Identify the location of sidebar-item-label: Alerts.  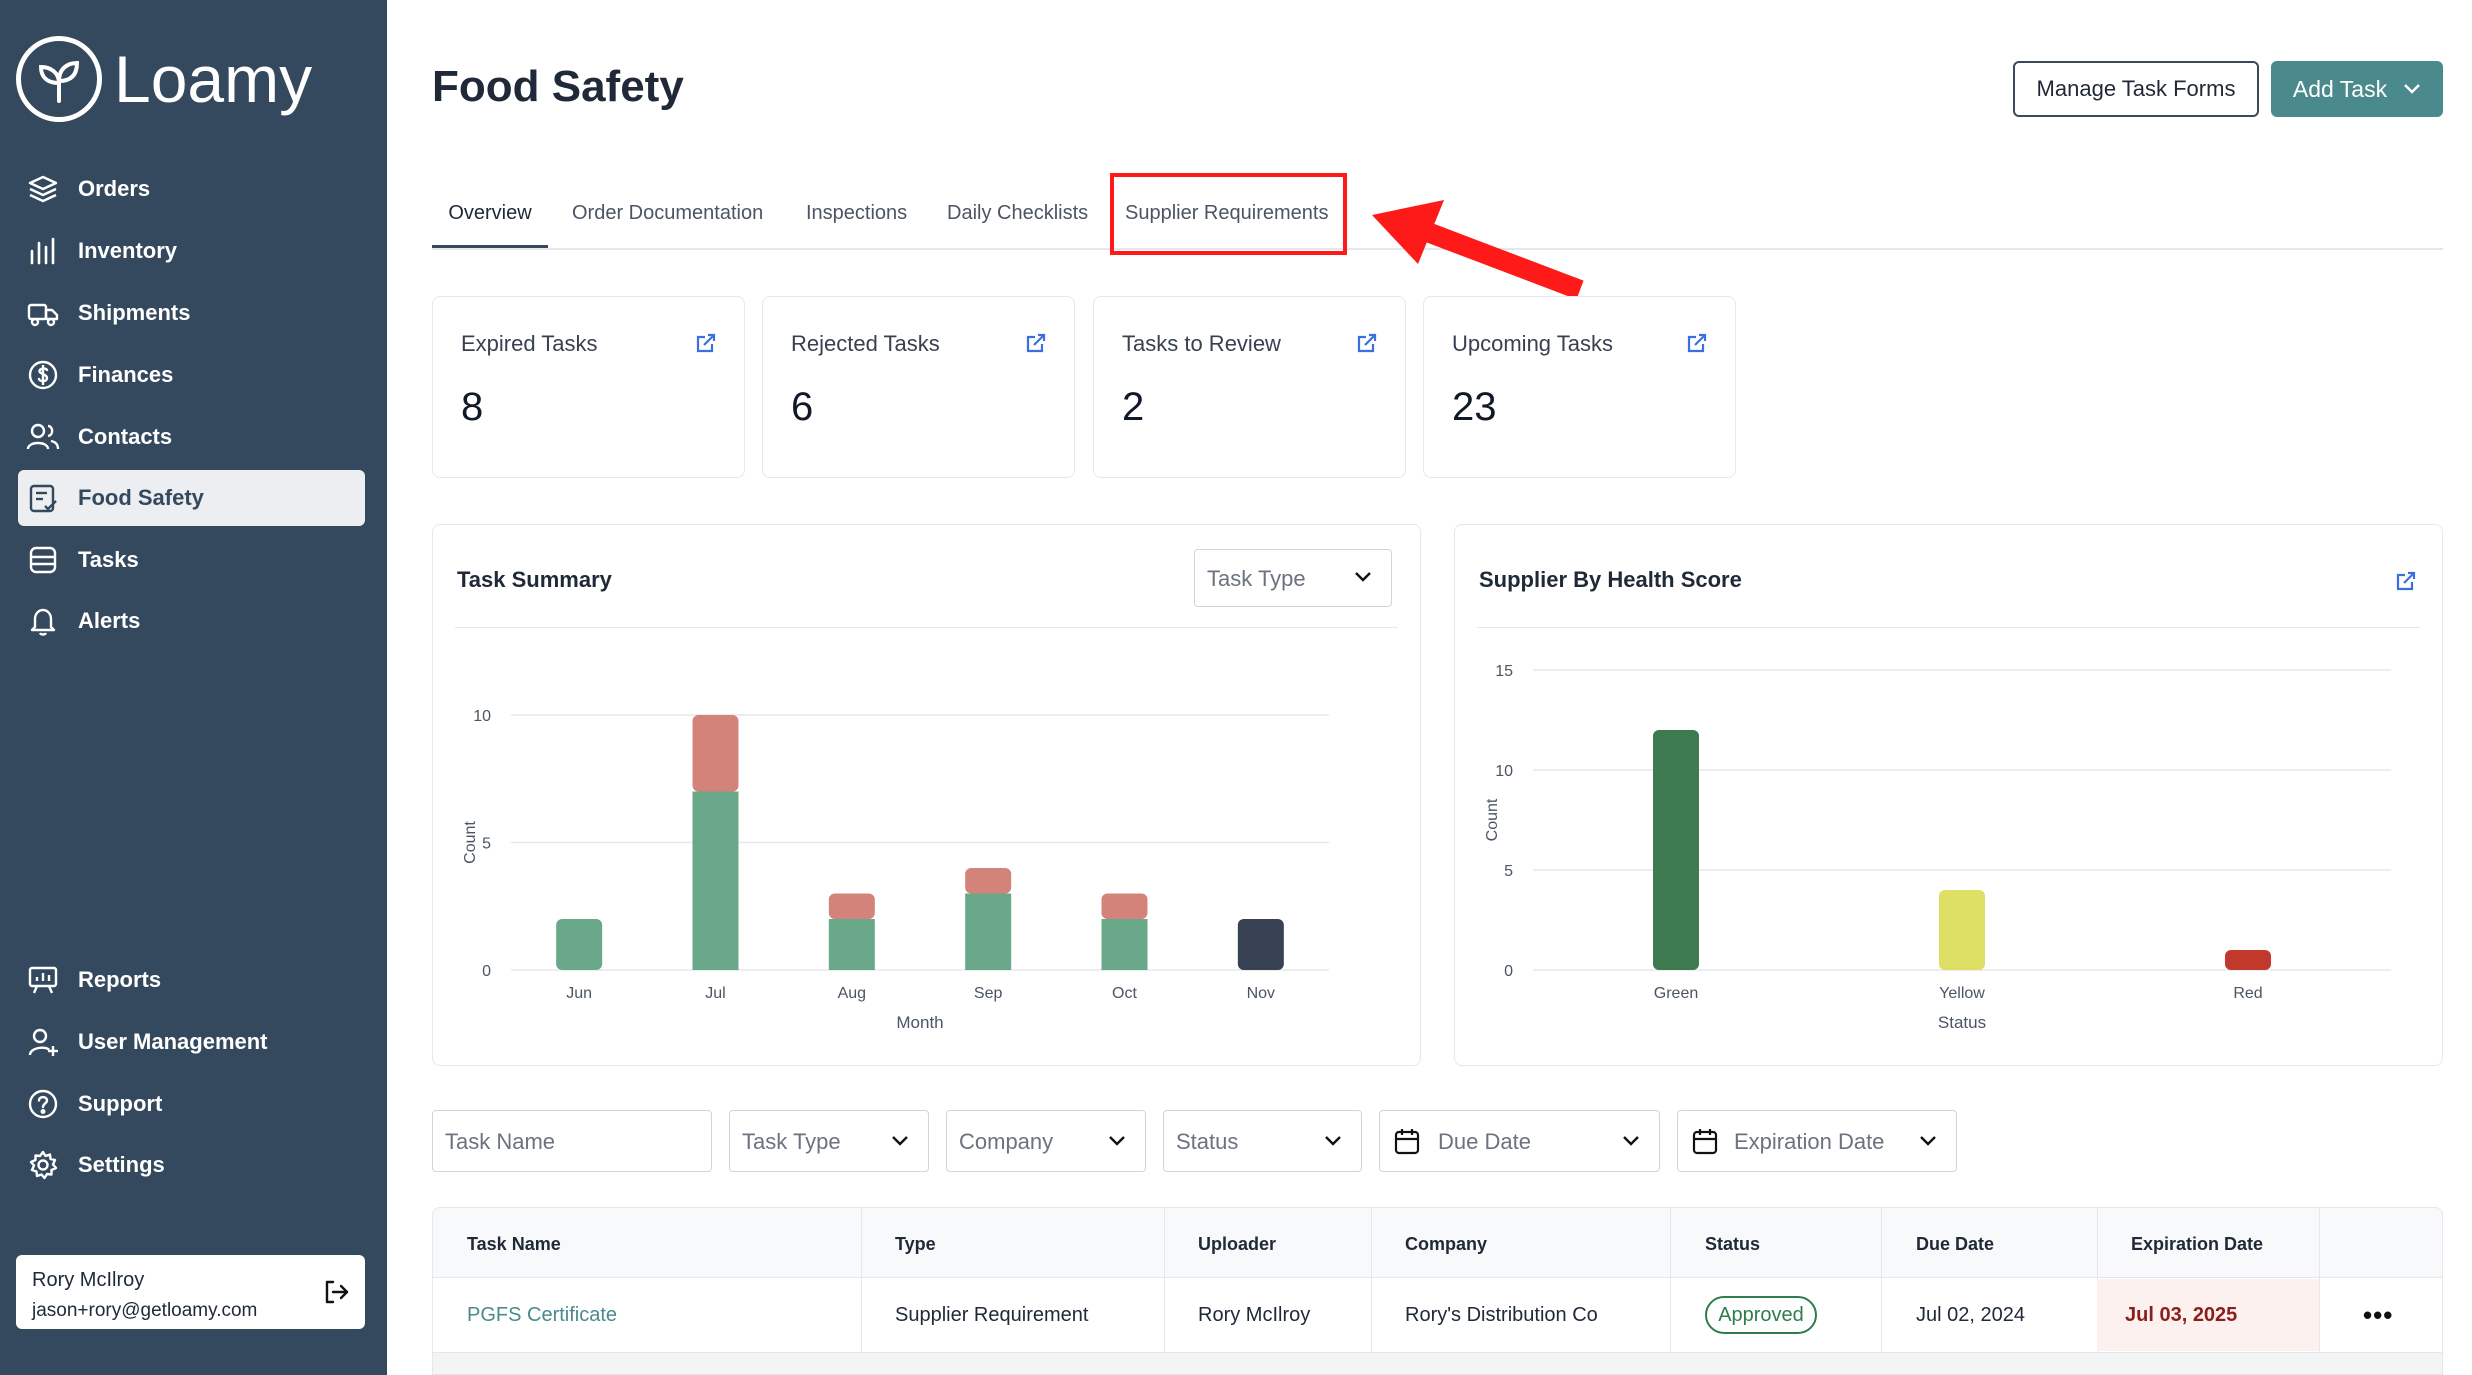
(109, 620).